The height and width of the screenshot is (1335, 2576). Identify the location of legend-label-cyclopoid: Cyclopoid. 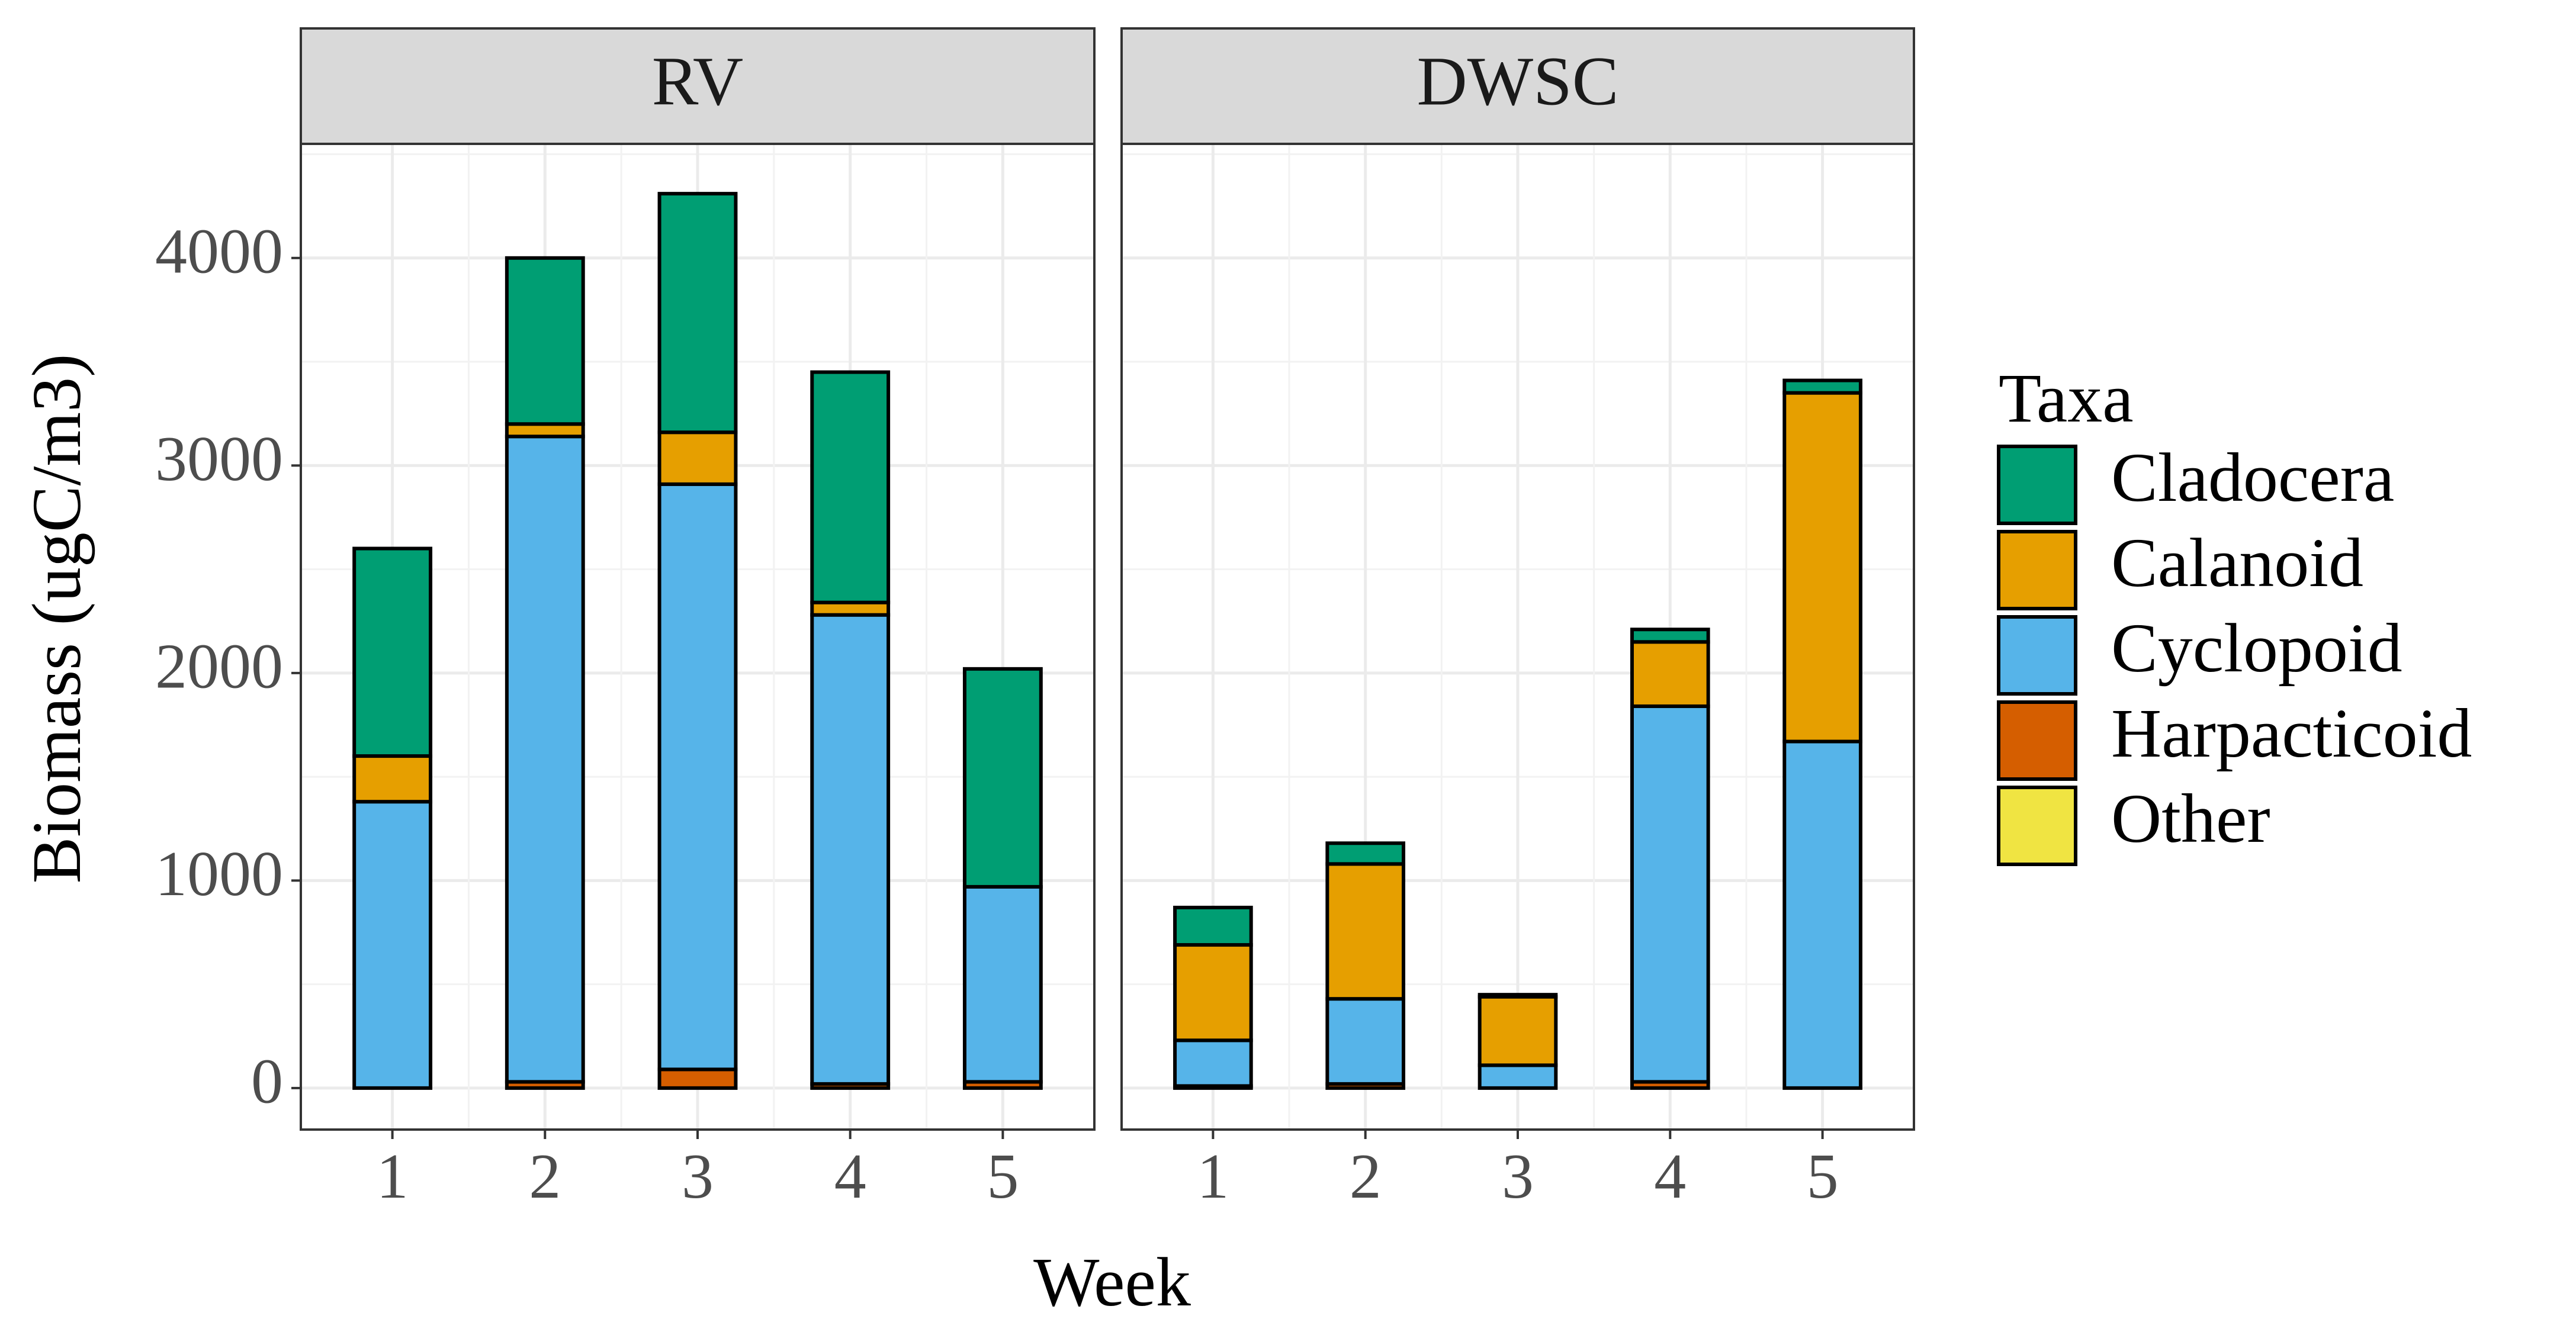
(2256, 648).